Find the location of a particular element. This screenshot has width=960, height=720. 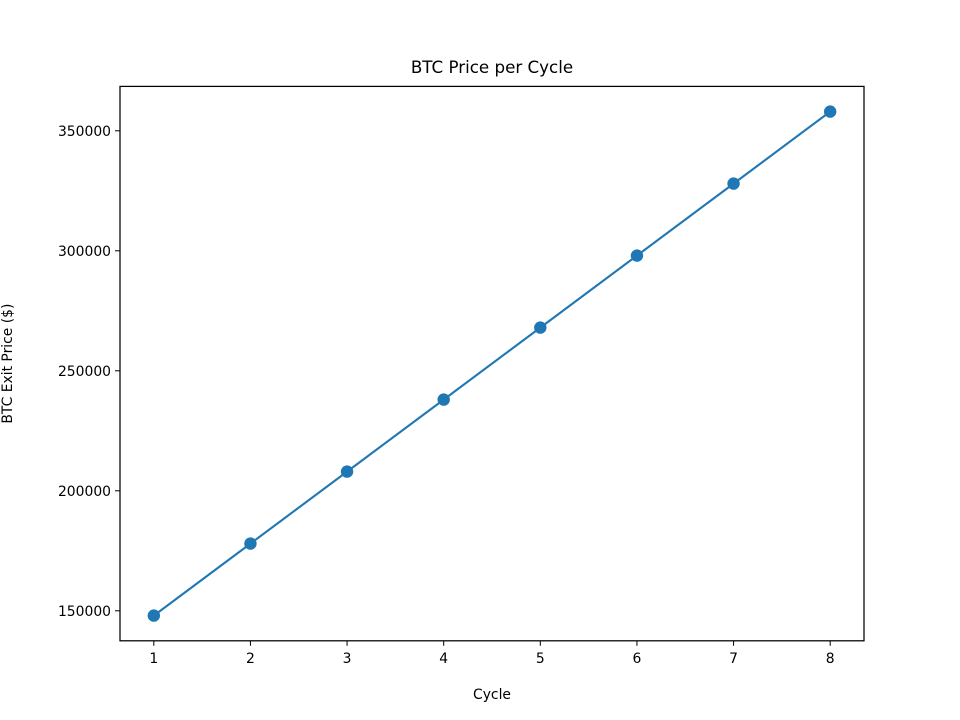

x-tick-label: 1 is located at coordinates (153, 659).